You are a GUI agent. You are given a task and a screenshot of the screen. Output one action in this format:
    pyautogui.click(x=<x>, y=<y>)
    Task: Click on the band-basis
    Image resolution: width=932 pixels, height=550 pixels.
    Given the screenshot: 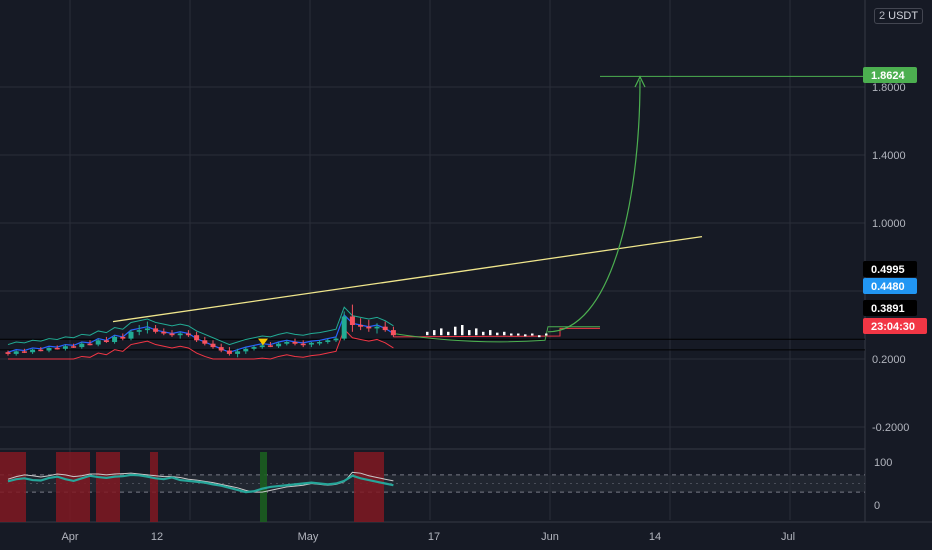 What is the action you would take?
    pyautogui.click(x=200, y=333)
    